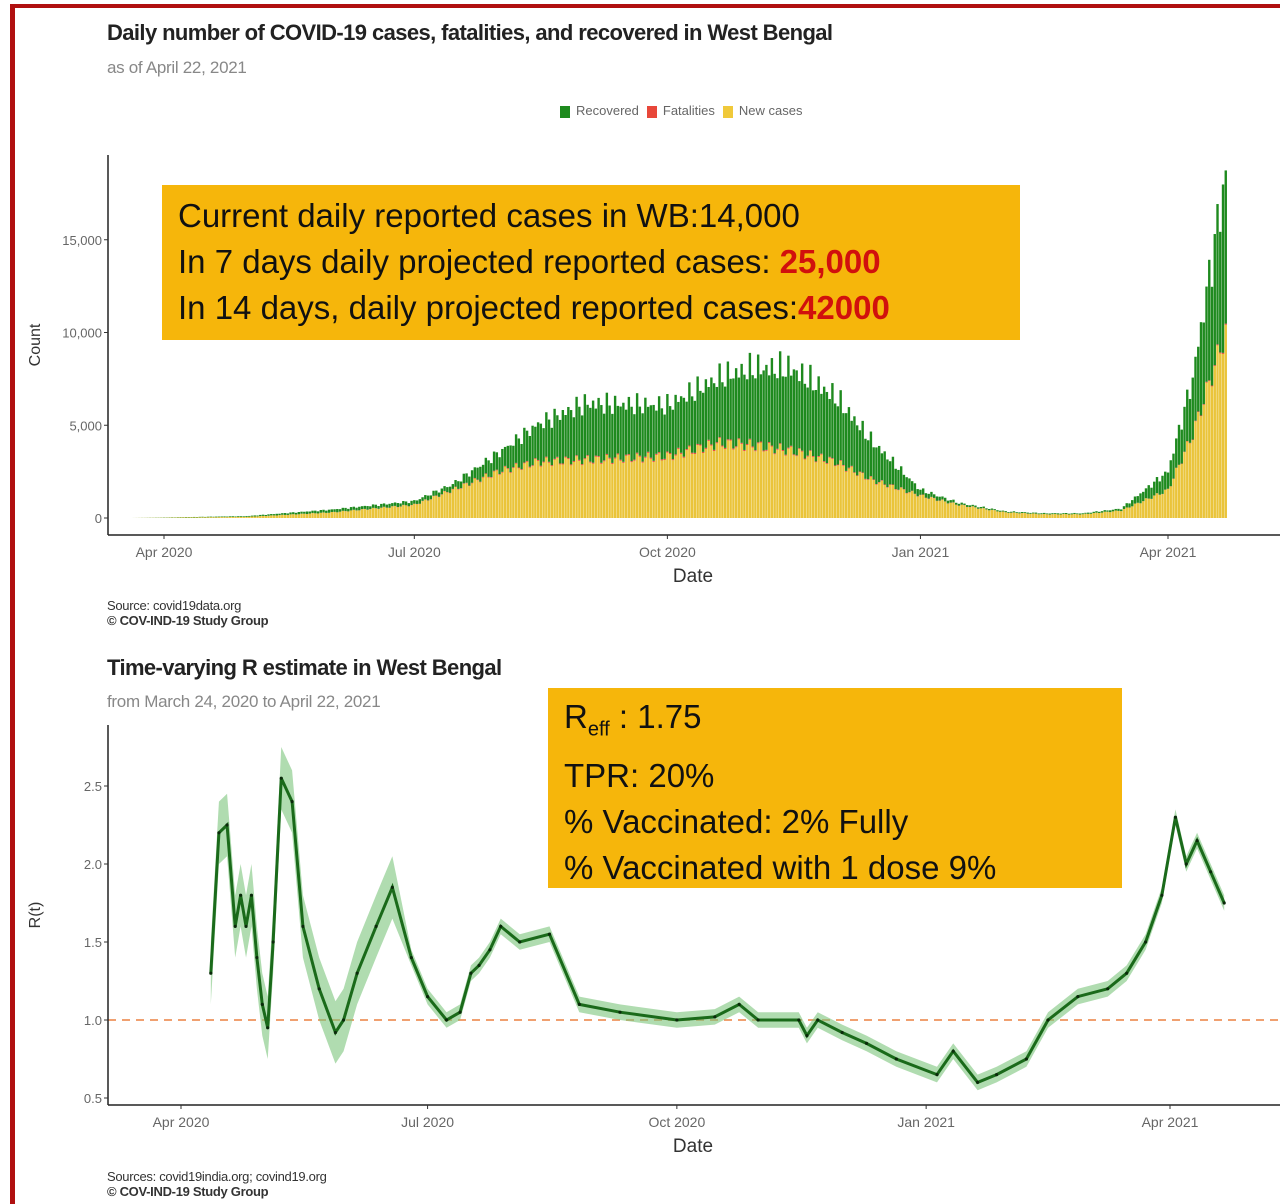 The width and height of the screenshot is (1280, 1204). Describe the element at coordinates (921, 552) in the screenshot. I see `x-tick-label: Jan 2021` at that location.